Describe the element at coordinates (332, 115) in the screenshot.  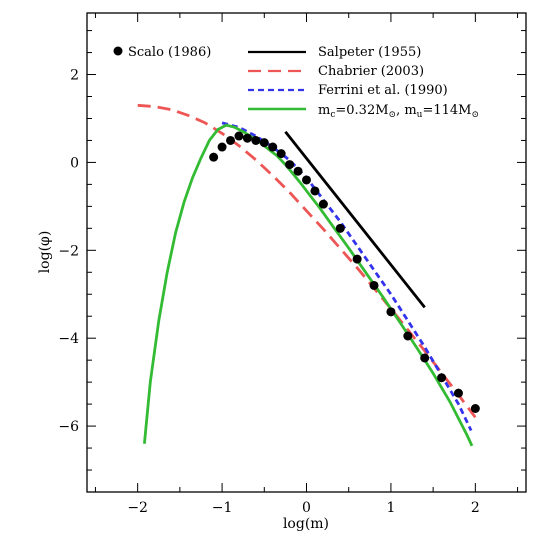
I see `legend-sub-c: c` at that location.